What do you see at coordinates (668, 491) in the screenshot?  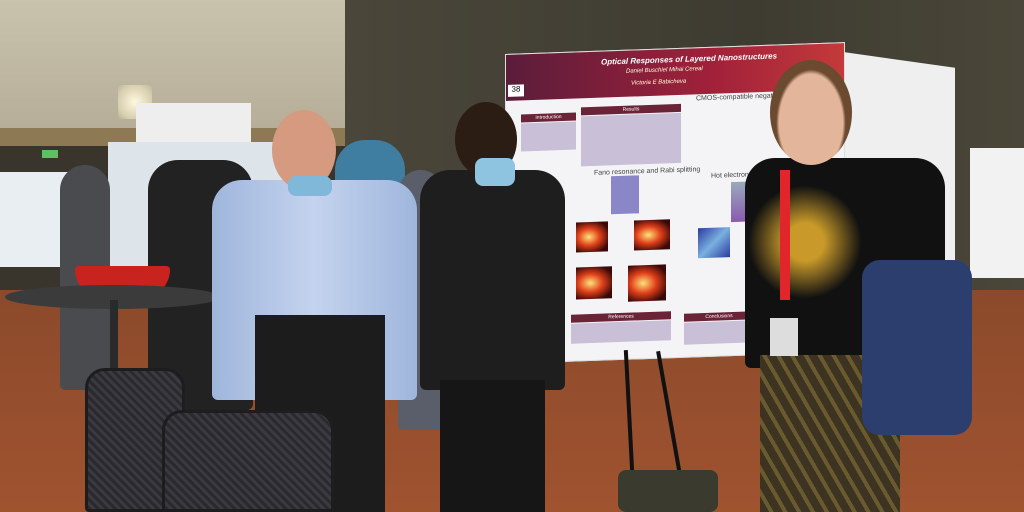 I see `bag` at bounding box center [668, 491].